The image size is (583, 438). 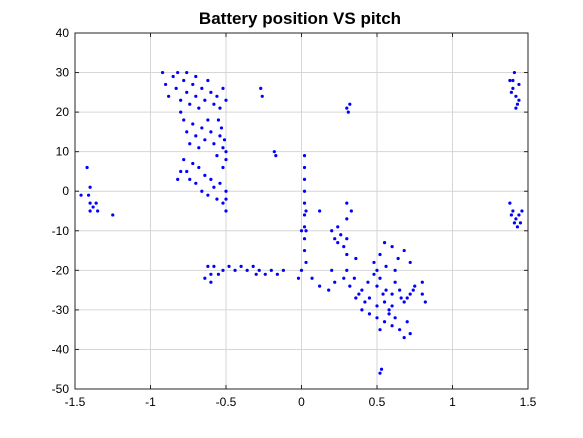 What do you see at coordinates (61, 389) in the screenshot?
I see `y-tick-label: -50` at bounding box center [61, 389].